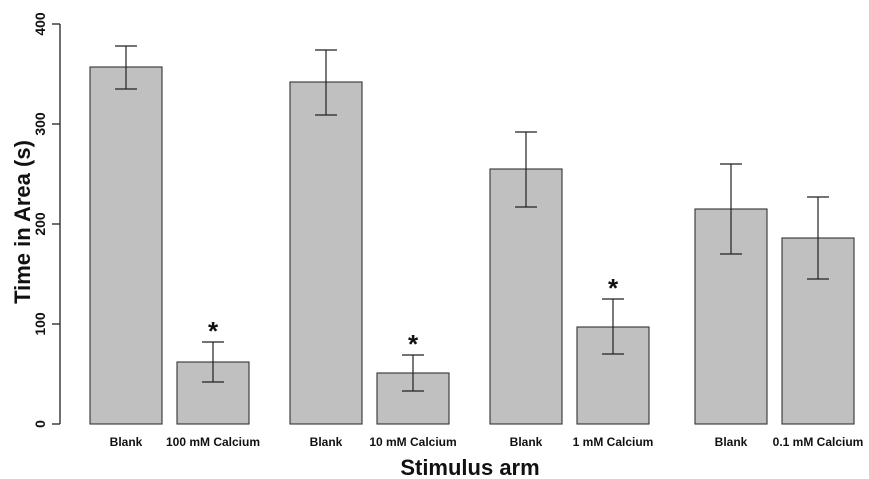 The height and width of the screenshot is (479, 869). I want to click on y-tick-label: 300, so click(40, 124).